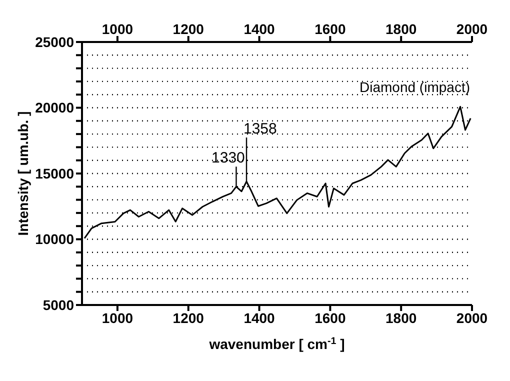 This screenshot has width=510, height=381. What do you see at coordinates (54, 108) in the screenshot?
I see `y-tick-label: 20000` at bounding box center [54, 108].